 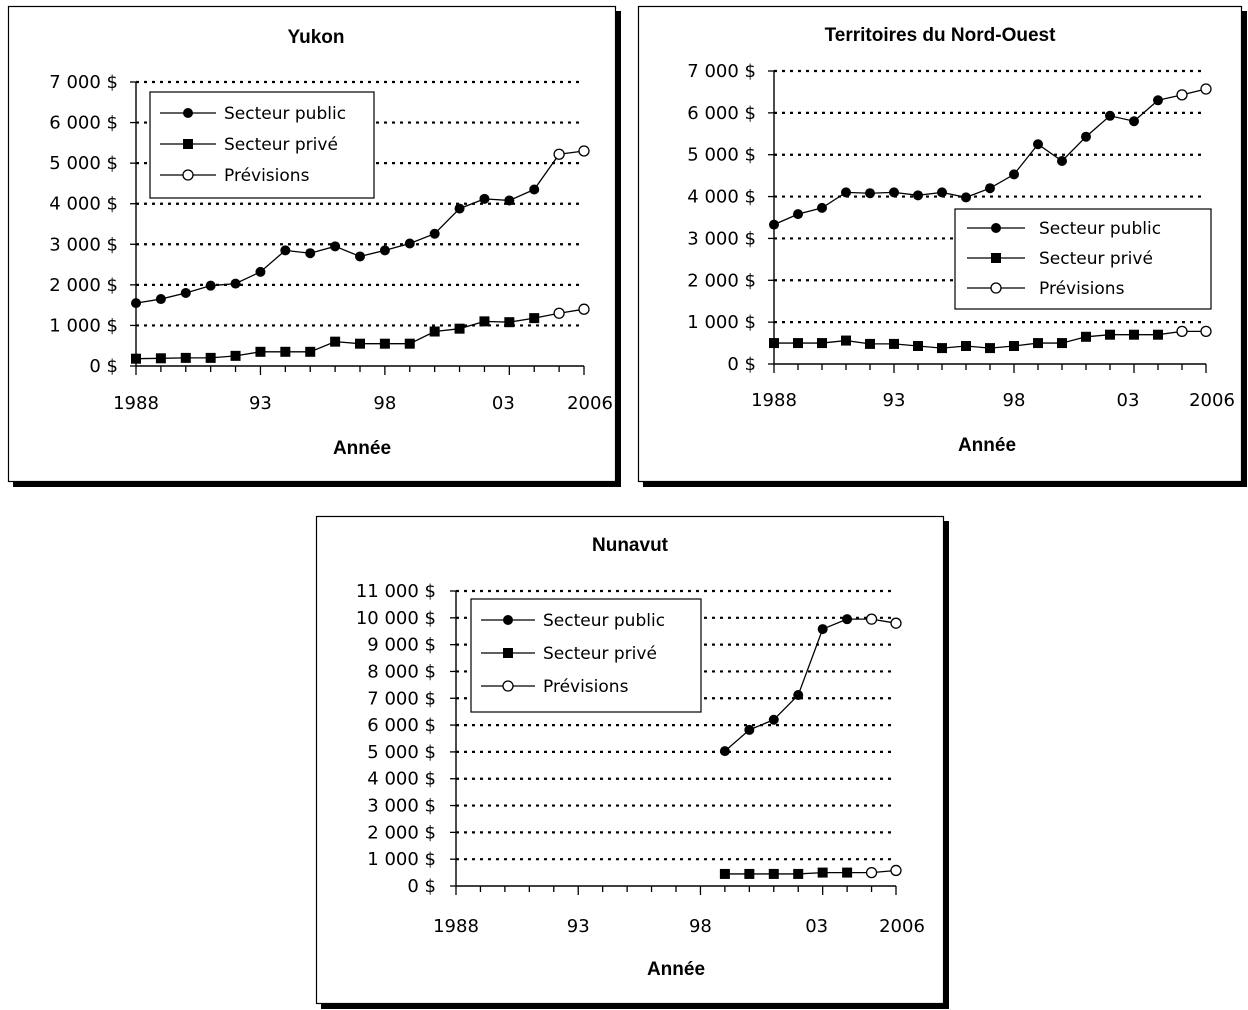 I want to click on x-tick-label: 98, so click(x=1014, y=400).